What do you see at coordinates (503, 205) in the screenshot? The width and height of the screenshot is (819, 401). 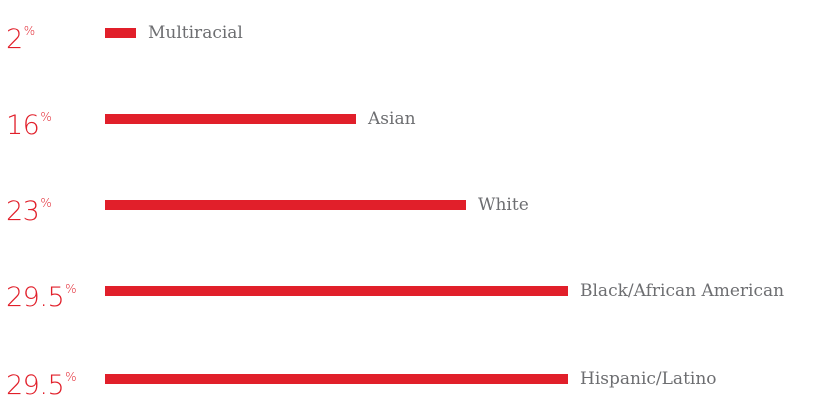 I see `category-label: White` at bounding box center [503, 205].